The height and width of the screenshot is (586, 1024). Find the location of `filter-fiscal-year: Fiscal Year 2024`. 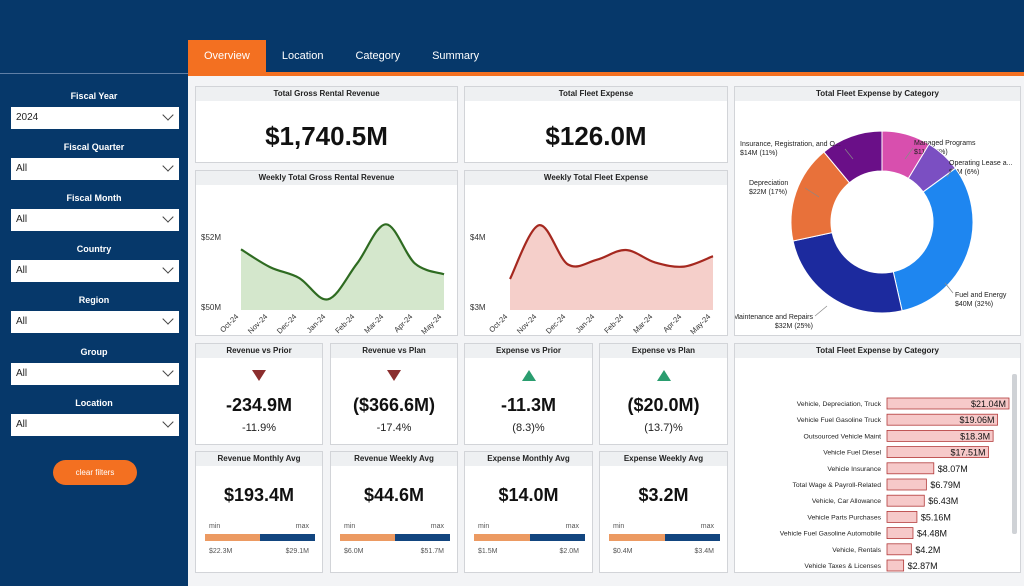

filter-fiscal-year: Fiscal Year 2024 is located at coordinates (94, 110).